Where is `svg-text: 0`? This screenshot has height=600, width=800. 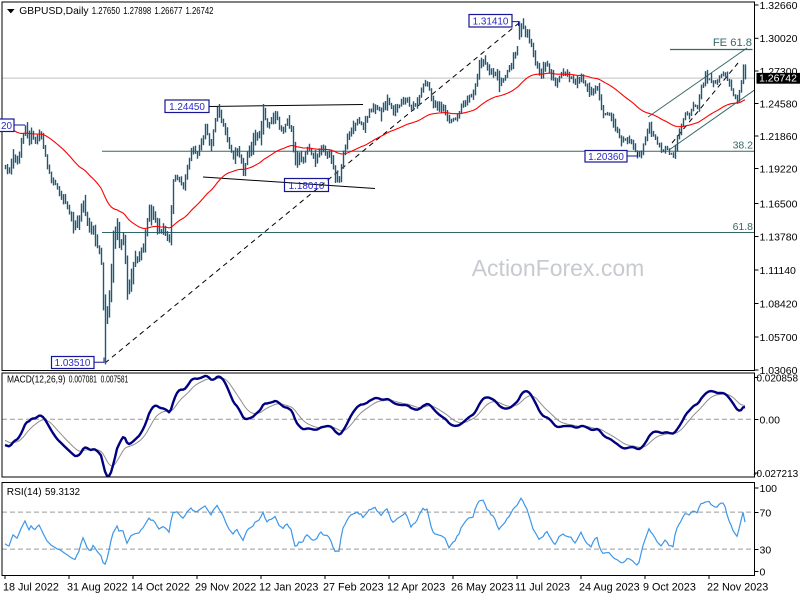
svg-text: 0 is located at coordinates (763, 572).